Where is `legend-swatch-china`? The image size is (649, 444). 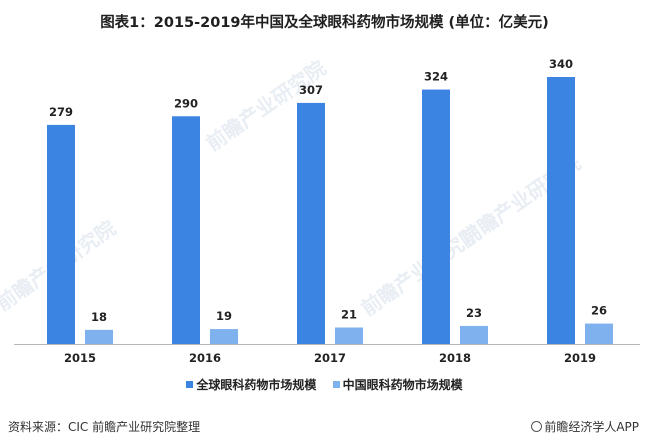 legend-swatch-china is located at coordinates (336, 384).